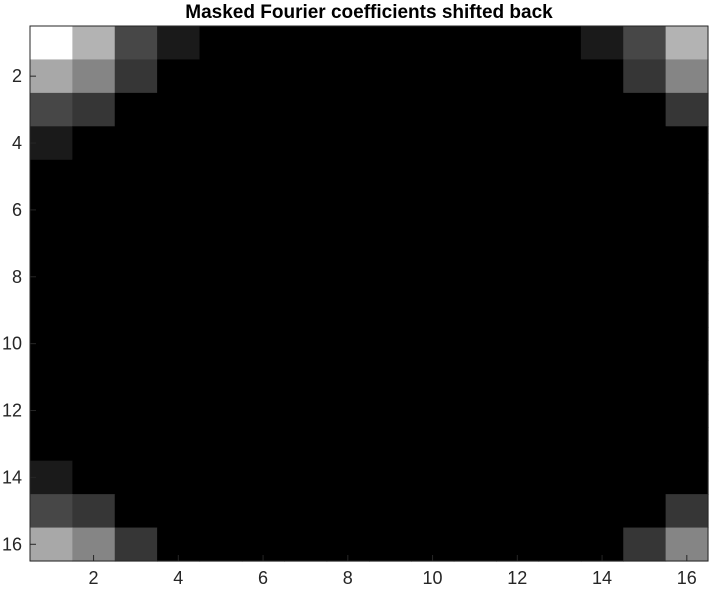 The height and width of the screenshot is (591, 710). I want to click on heatmap-cell-r3-c7, so click(306, 109).